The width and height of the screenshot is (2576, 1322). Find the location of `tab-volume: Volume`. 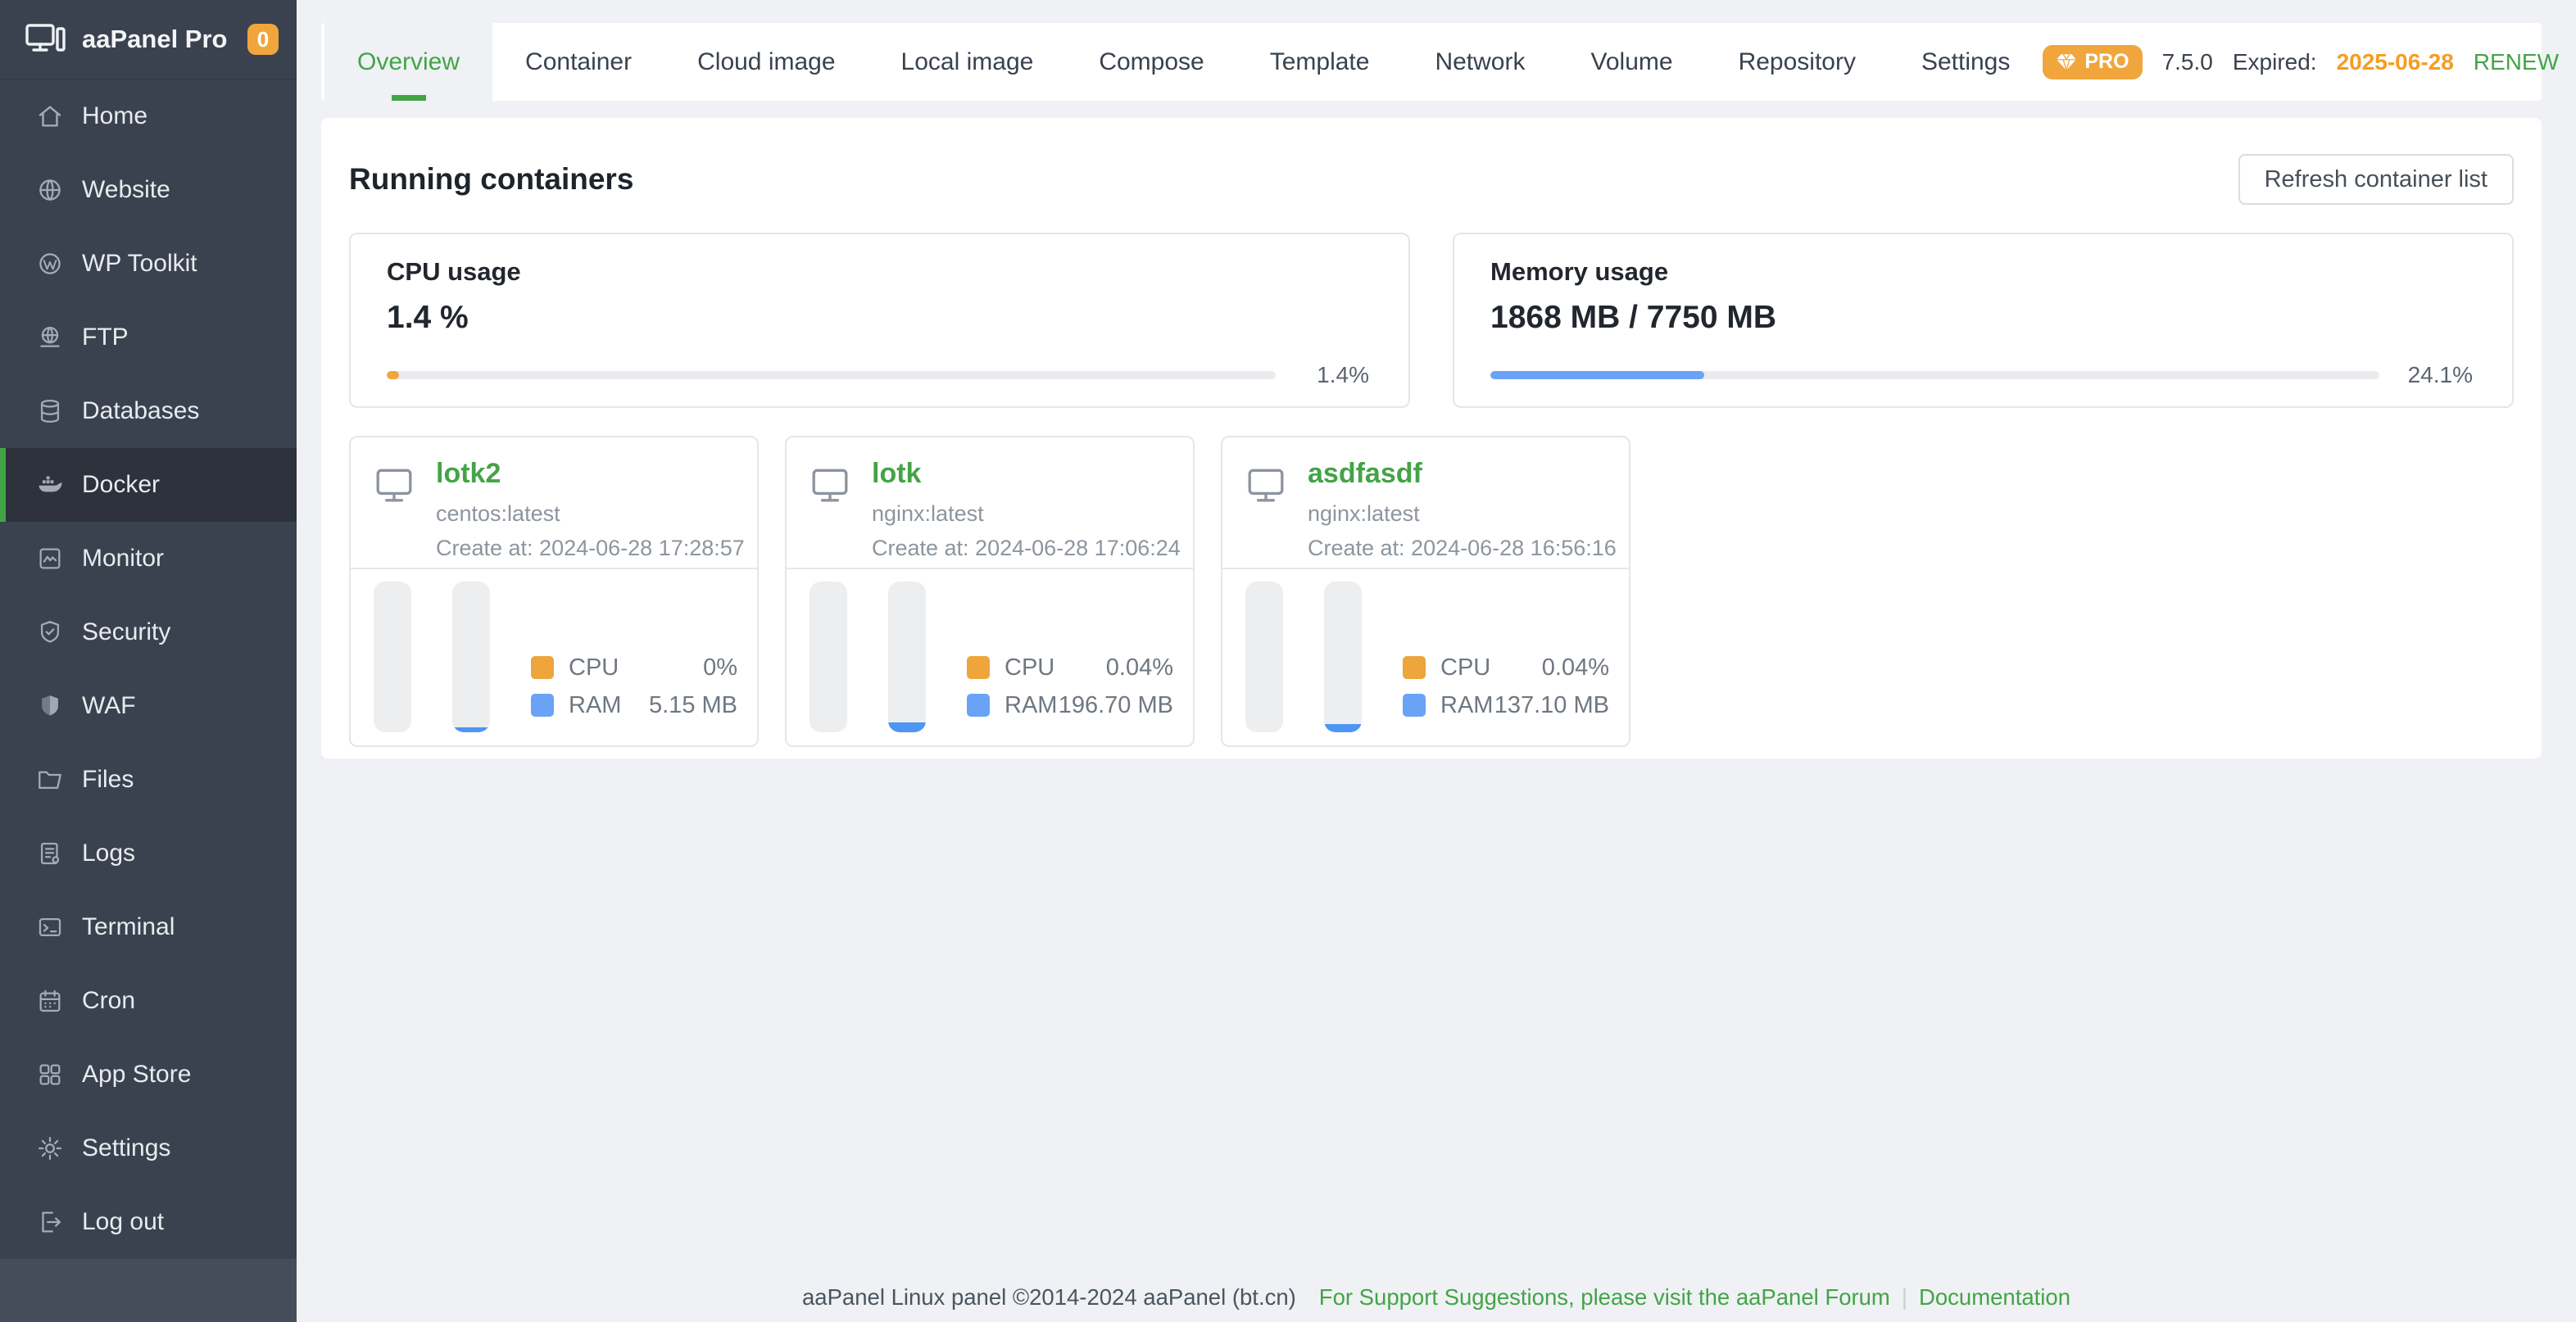

tab-volume: Volume is located at coordinates (1631, 62).